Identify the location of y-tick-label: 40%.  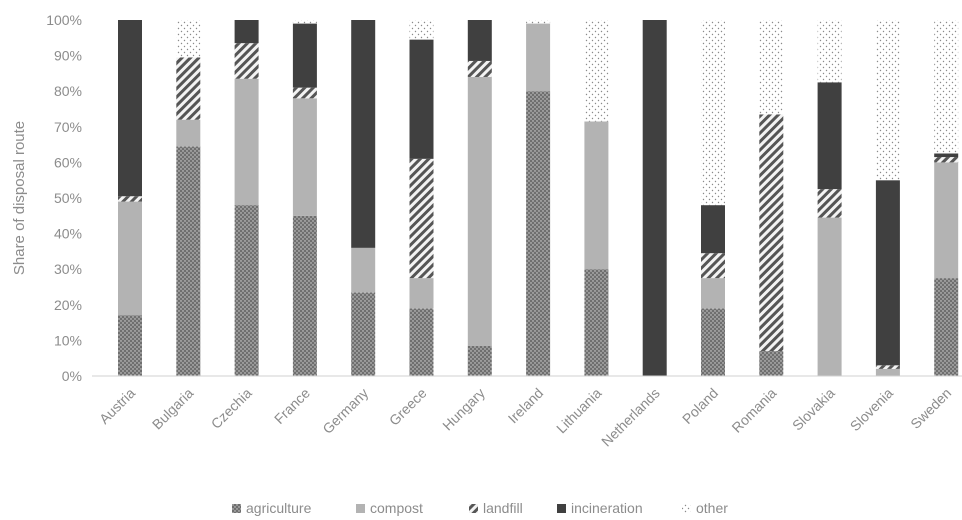
(68, 234).